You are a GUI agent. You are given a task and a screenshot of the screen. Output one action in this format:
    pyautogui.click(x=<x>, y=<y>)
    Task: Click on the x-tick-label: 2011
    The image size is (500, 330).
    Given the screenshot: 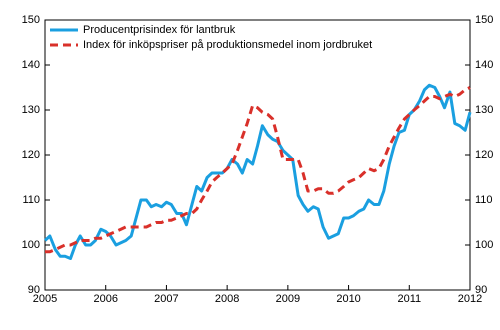 What is the action you would take?
    pyautogui.click(x=409, y=299)
    